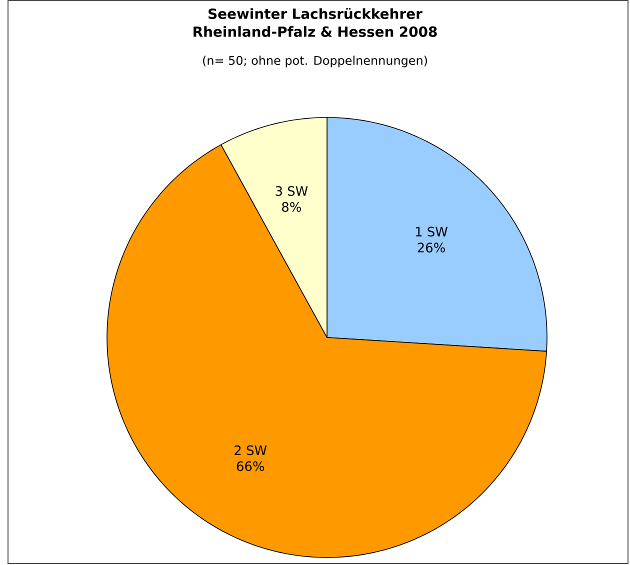 The image size is (630, 565). I want to click on data-label: 66%, so click(250, 466).